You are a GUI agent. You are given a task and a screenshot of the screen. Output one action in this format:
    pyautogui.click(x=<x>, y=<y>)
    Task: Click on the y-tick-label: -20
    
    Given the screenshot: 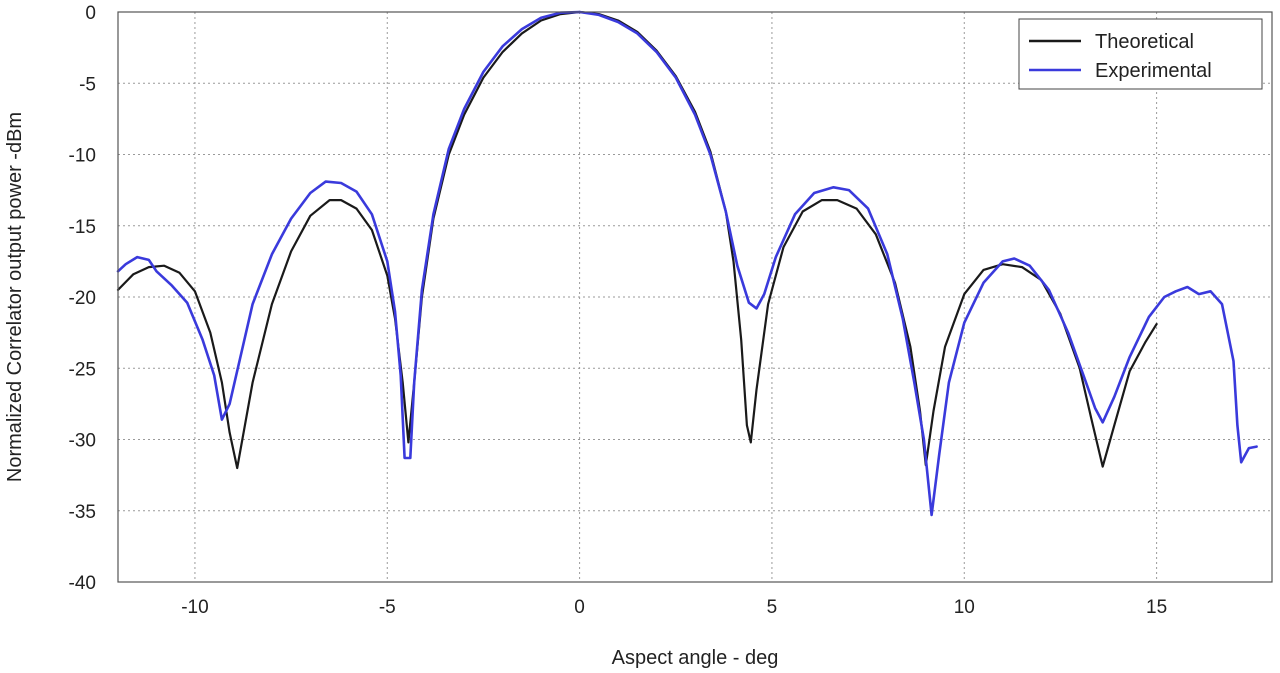 What is the action you would take?
    pyautogui.click(x=82, y=298)
    